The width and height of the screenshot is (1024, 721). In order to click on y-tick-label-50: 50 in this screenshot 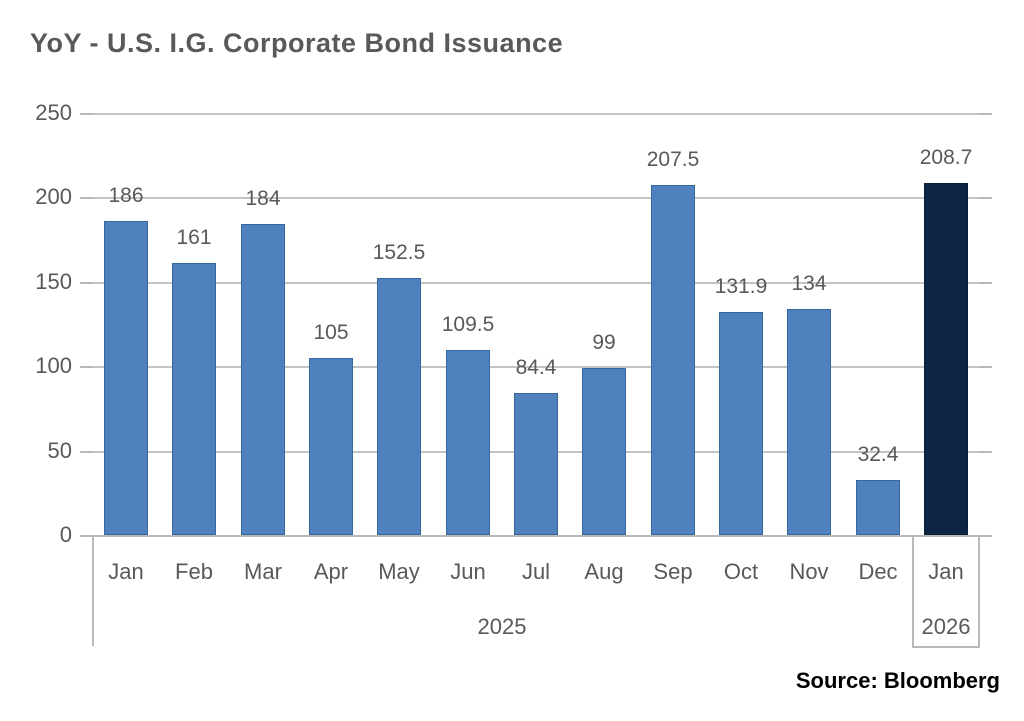, I will do `click(59, 450)`.